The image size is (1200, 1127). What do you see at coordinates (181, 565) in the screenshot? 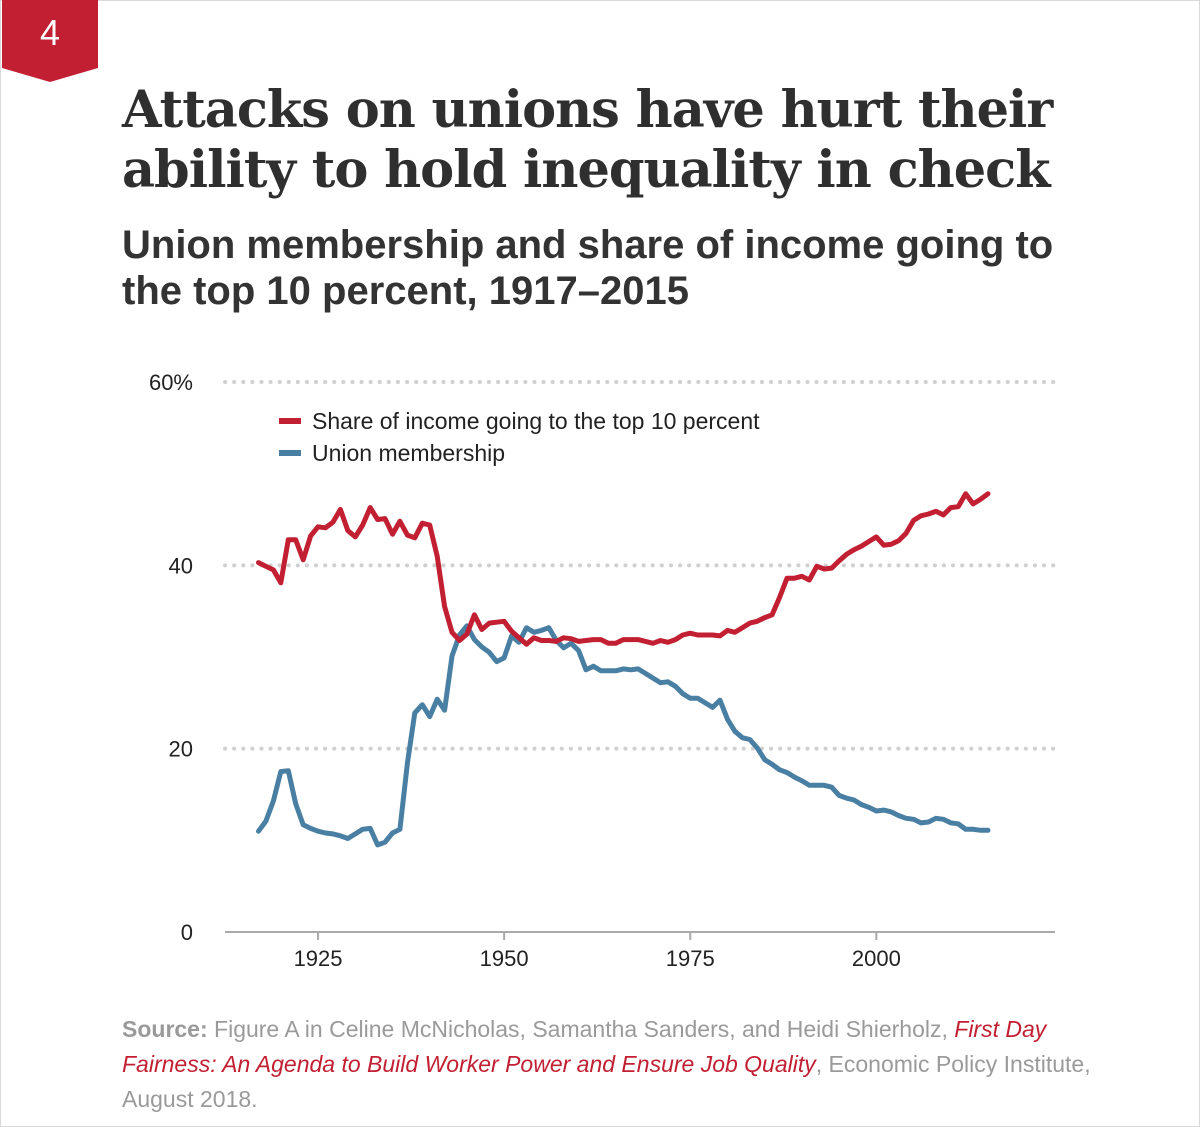
I see `y-tick-label: 40` at bounding box center [181, 565].